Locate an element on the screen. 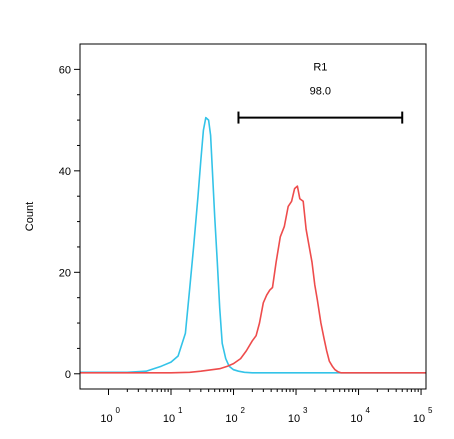 This screenshot has height=439, width=454. y-axis-label: Count is located at coordinates (30, 216).